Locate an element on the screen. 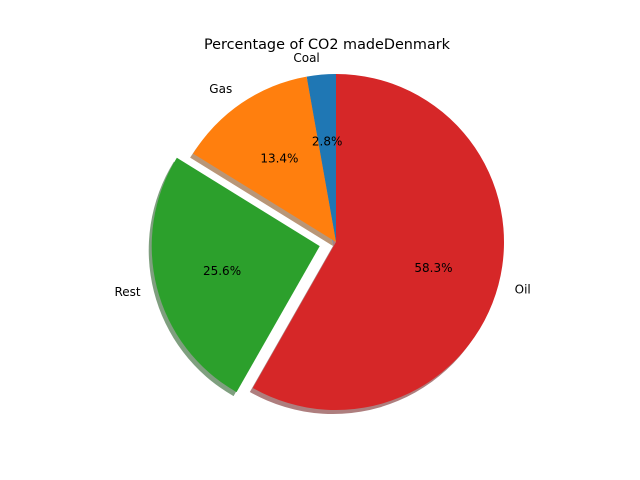 Image resolution: width=640 pixels, height=480 pixels. slice-rest is located at coordinates (235, 275).